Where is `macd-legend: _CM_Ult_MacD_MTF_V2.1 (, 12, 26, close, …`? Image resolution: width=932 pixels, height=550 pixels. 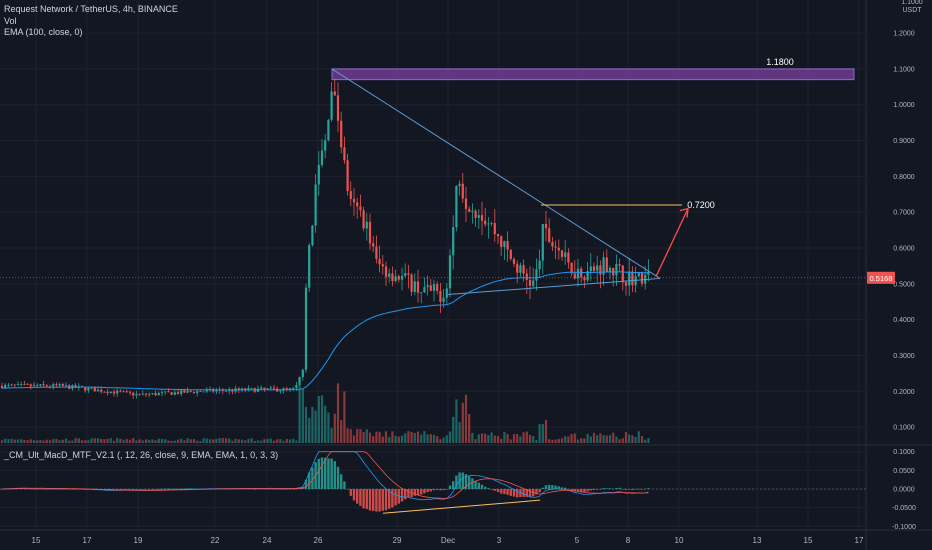
macd-legend: _CM_Ult_MacD_MTF_V2.1 (, 12, 26, close, … is located at coordinates (141, 455).